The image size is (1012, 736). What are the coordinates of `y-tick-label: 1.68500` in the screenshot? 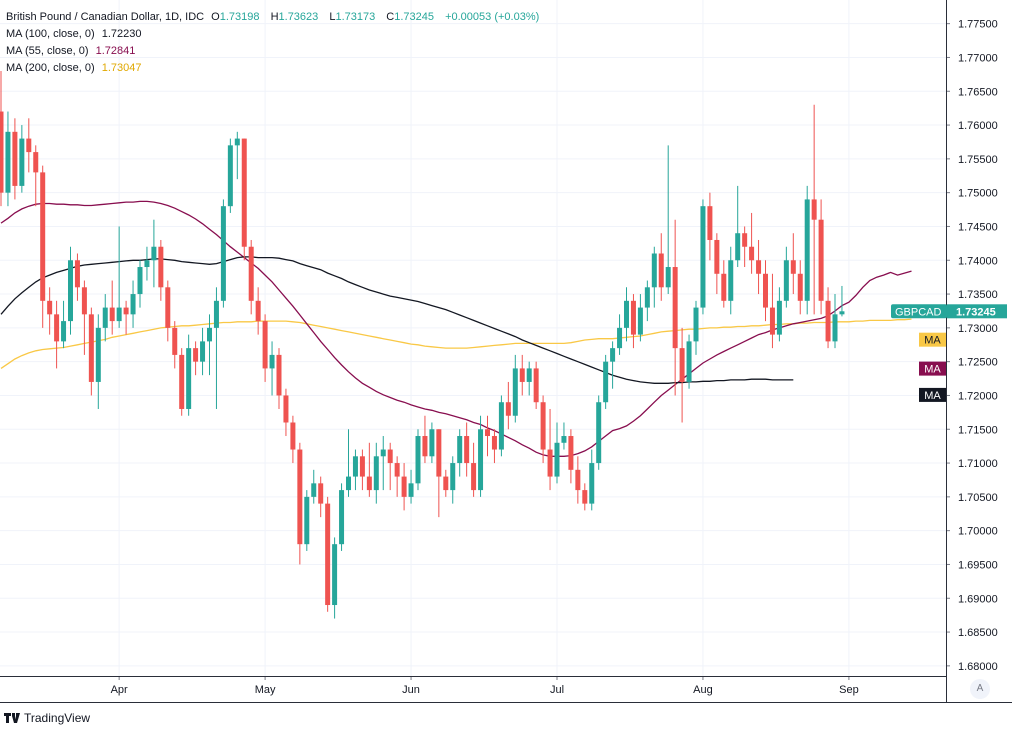 It's located at (978, 633).